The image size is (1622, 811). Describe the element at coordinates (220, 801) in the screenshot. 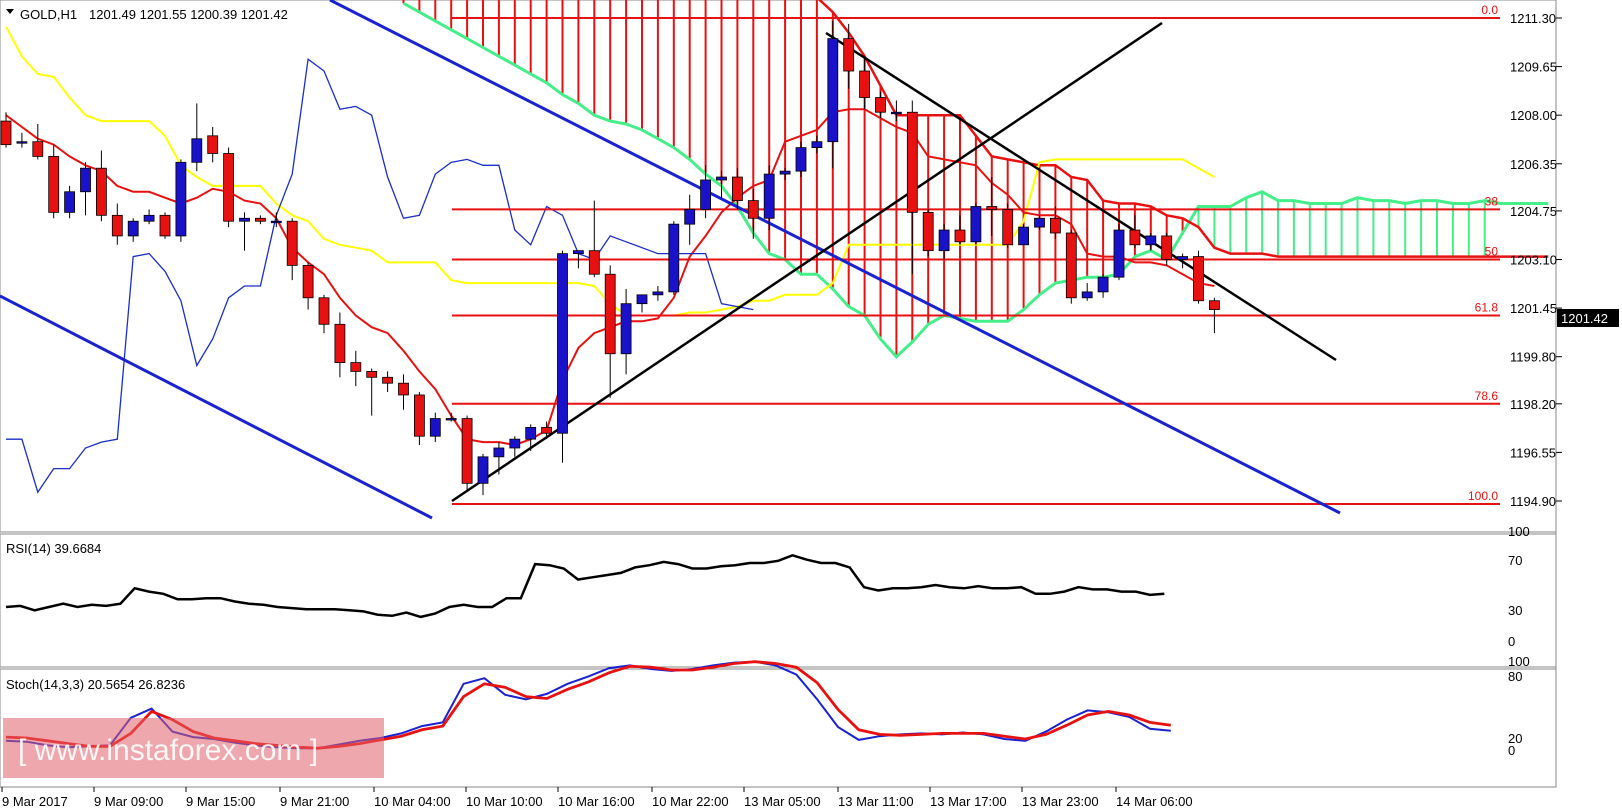

I see `time-tick-label: 9 Mar 15:00` at that location.